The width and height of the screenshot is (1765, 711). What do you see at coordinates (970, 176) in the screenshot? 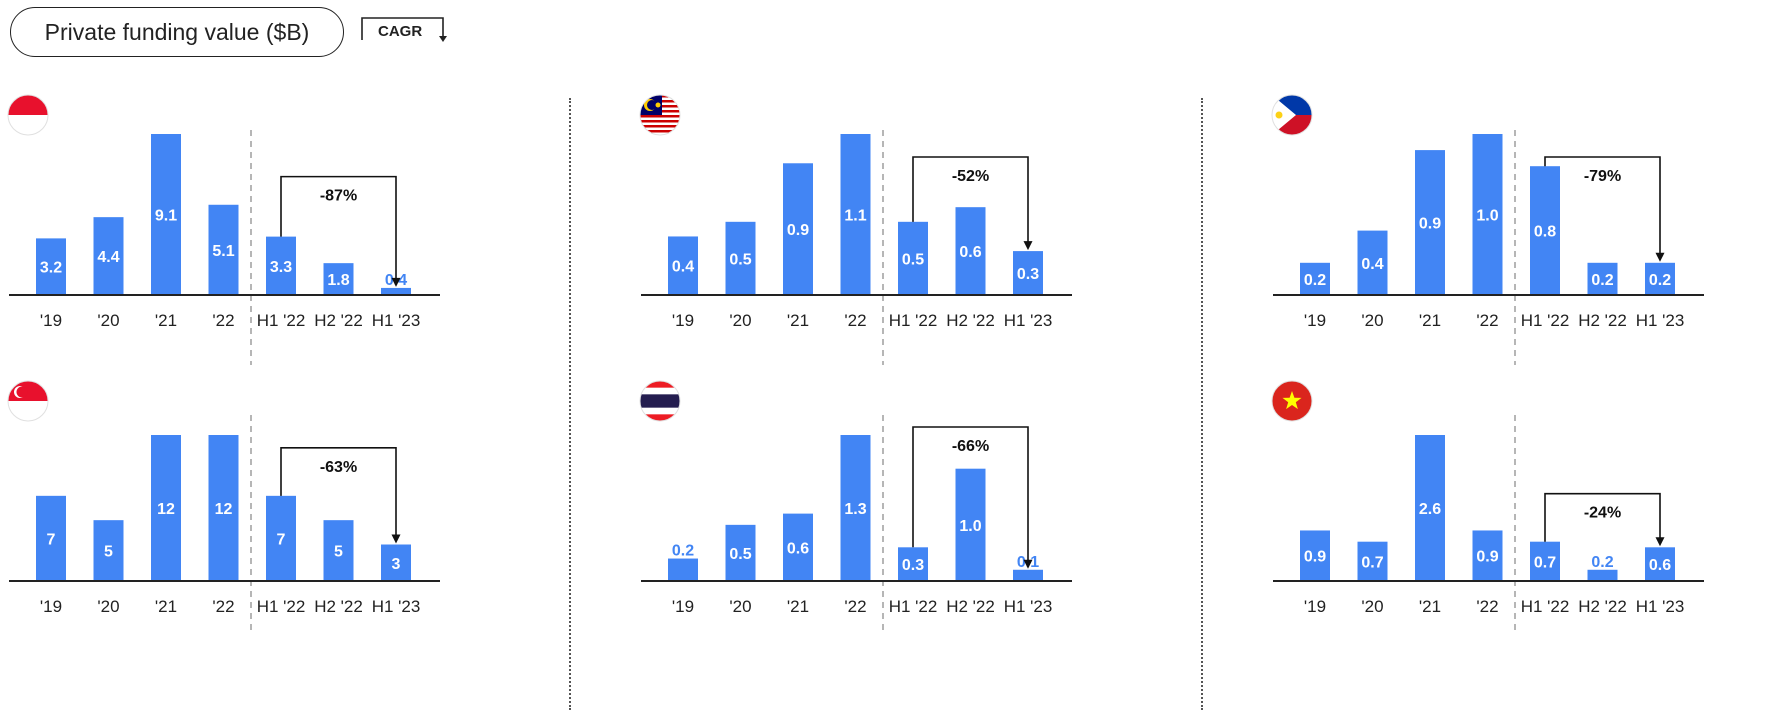
I see `cagr-value: -52%` at bounding box center [970, 176].